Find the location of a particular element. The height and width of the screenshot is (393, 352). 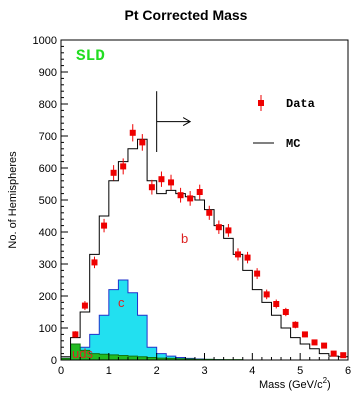

label-c: c is located at coordinates (121, 302).